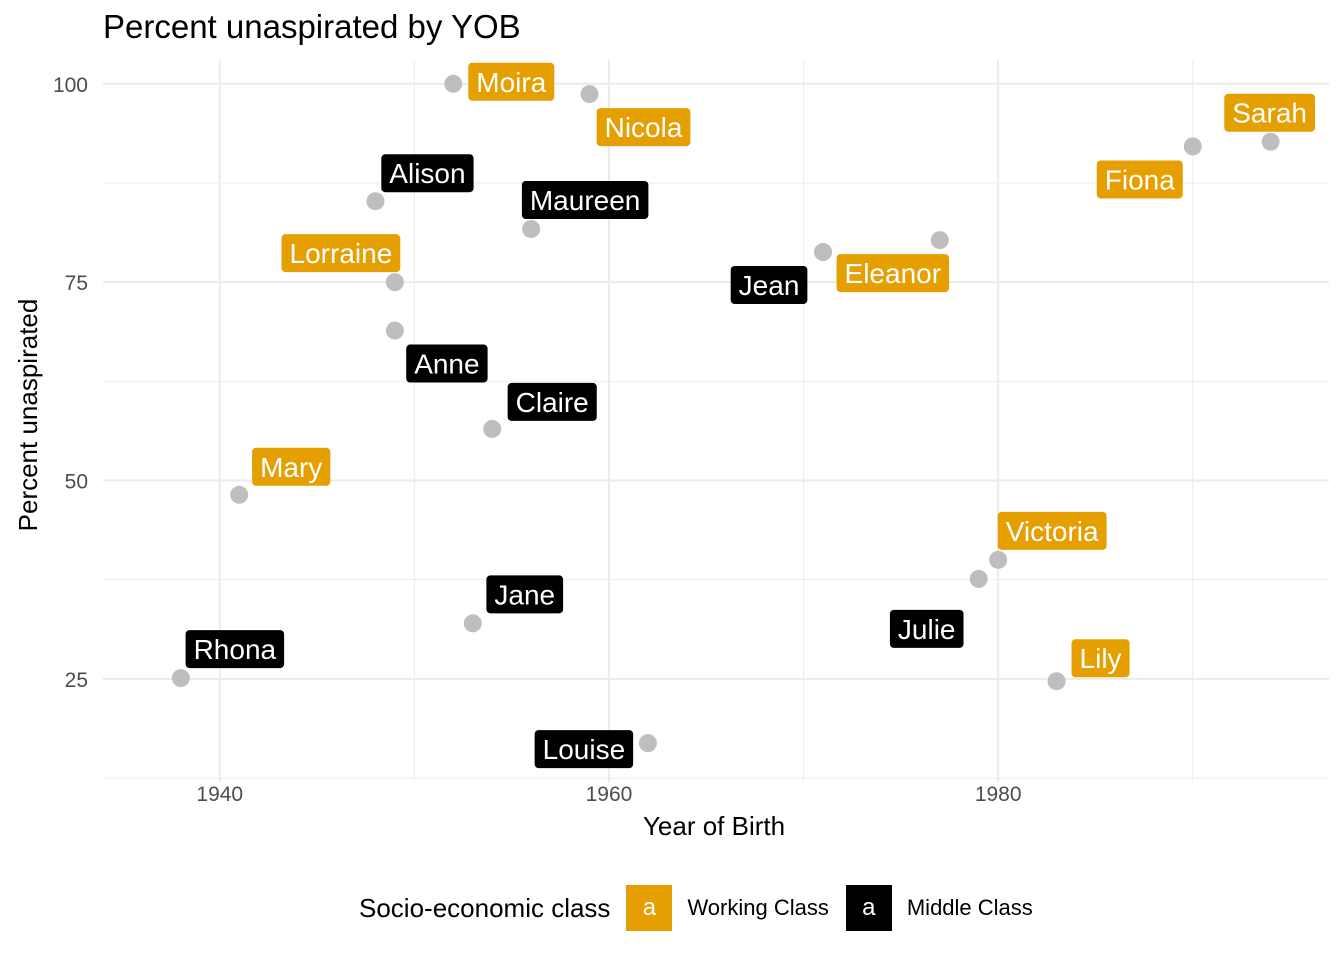 This screenshot has height=960, width=1344. I want to click on data-point-eleanor, so click(939, 240).